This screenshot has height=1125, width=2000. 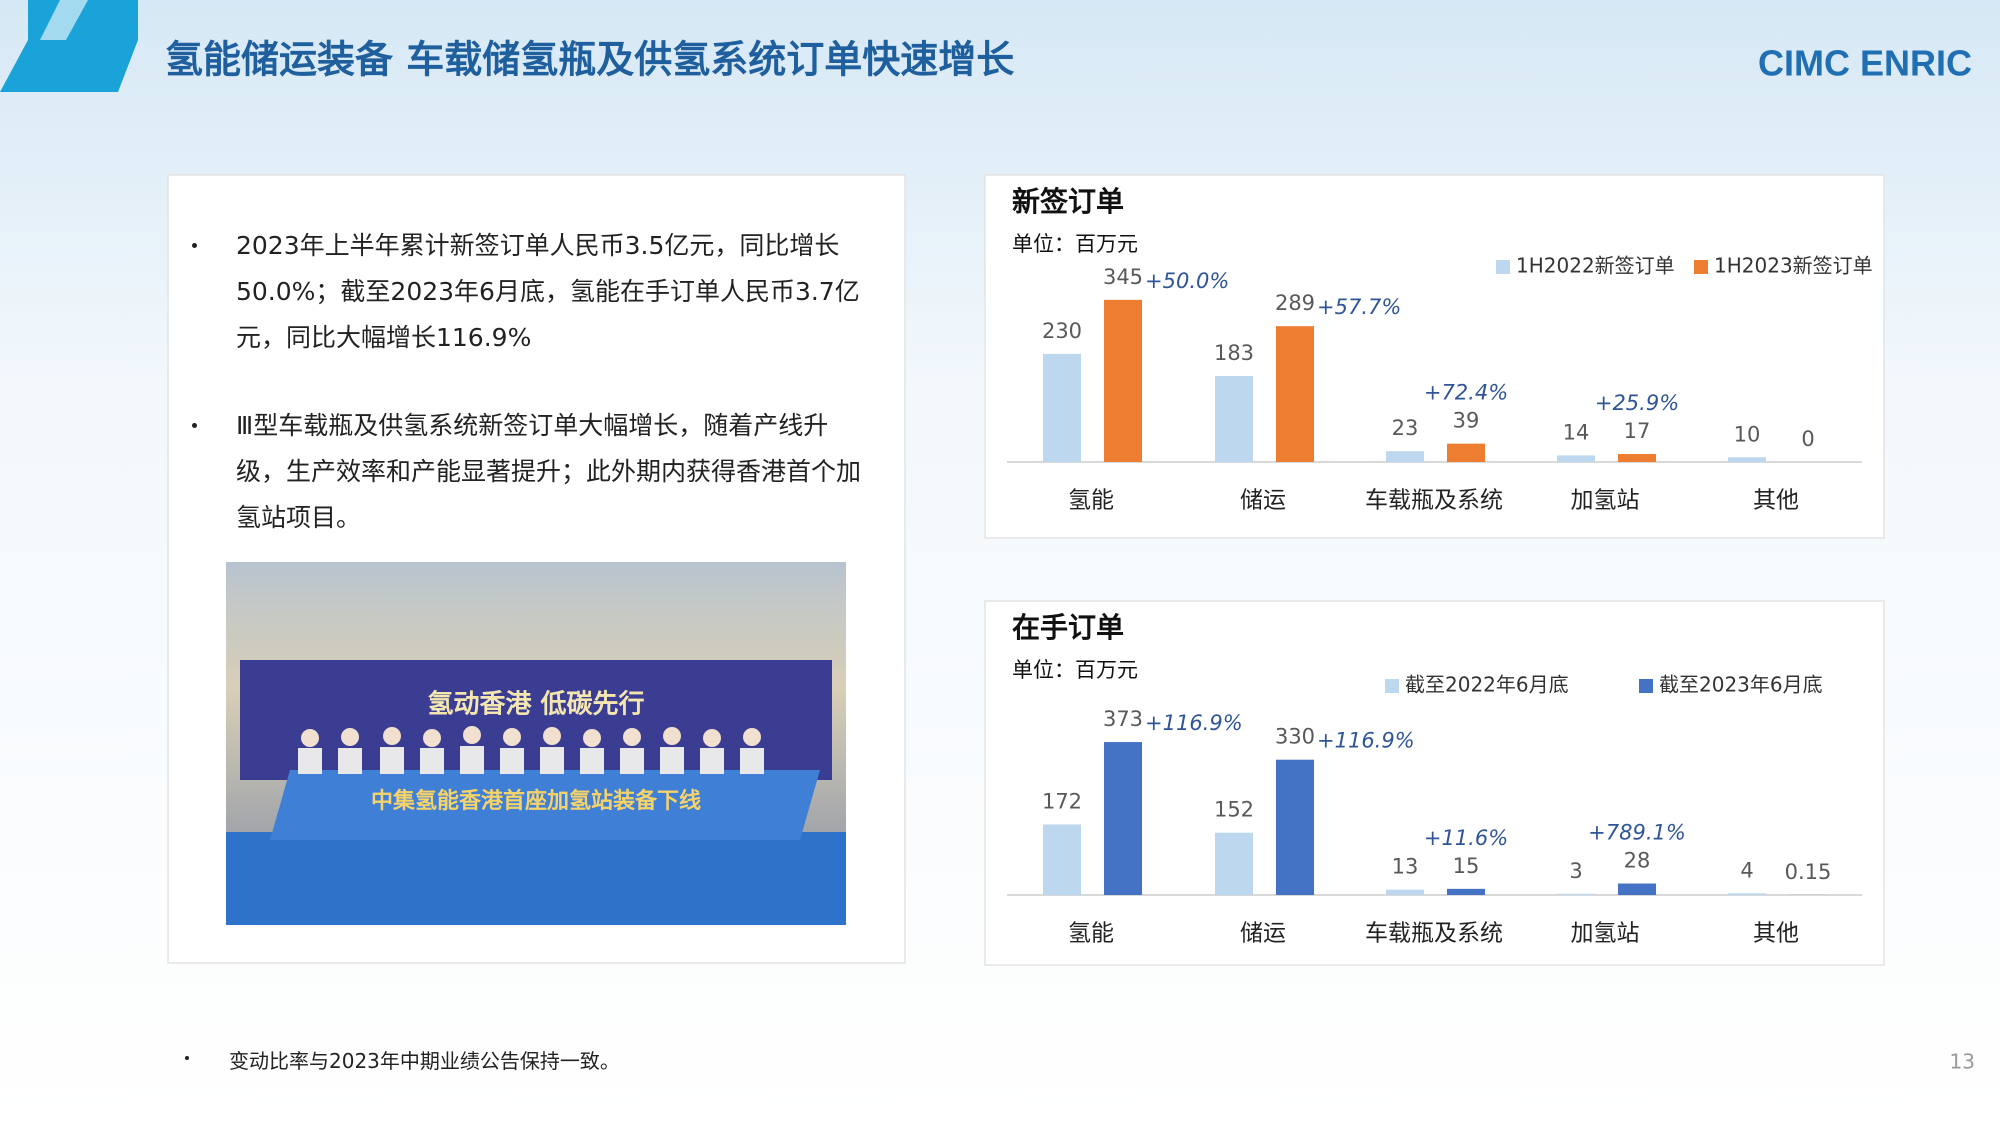 What do you see at coordinates (1062, 801) in the screenshot?
I see `value-label: 172` at bounding box center [1062, 801].